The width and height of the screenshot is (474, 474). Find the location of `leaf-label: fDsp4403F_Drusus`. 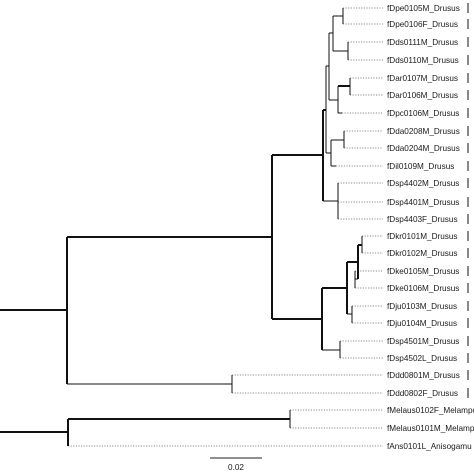

leaf-label: fDsp4403F_Drusus is located at coordinates (422, 219).